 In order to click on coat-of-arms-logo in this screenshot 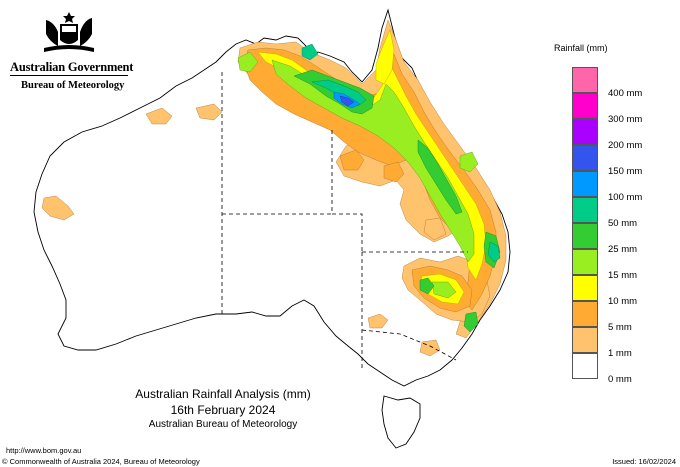, I will do `click(69, 32)`.